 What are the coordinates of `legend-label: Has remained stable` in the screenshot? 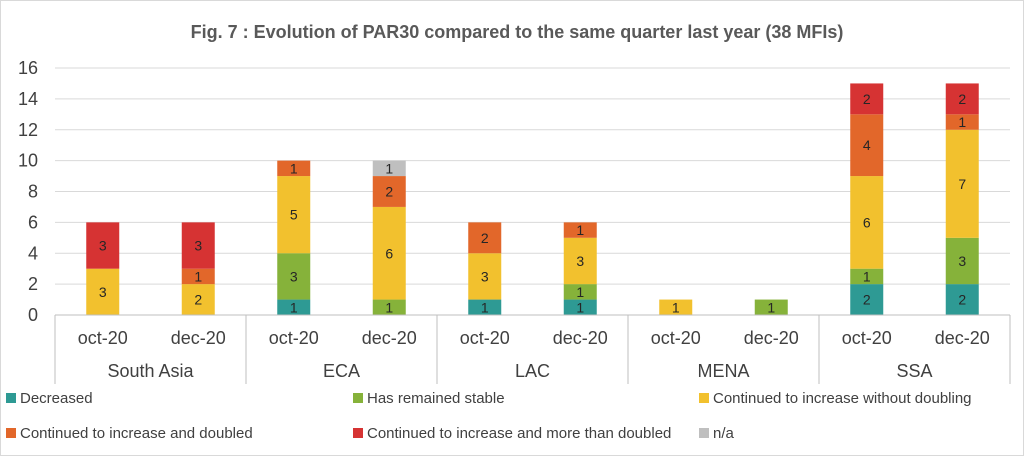 It's located at (436, 398).